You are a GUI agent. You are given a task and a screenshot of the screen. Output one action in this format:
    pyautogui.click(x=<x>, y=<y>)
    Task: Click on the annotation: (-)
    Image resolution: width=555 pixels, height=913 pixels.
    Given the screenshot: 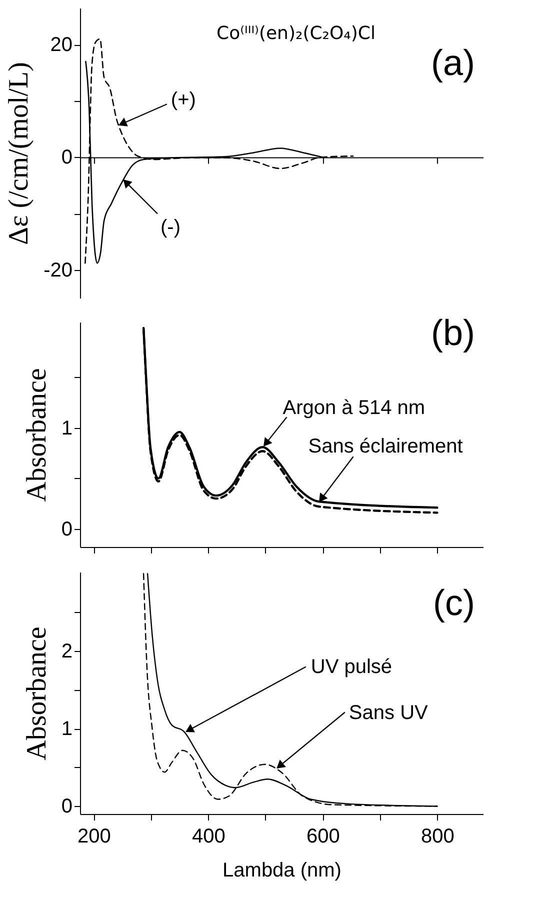 What is the action you would take?
    pyautogui.click(x=170, y=227)
    